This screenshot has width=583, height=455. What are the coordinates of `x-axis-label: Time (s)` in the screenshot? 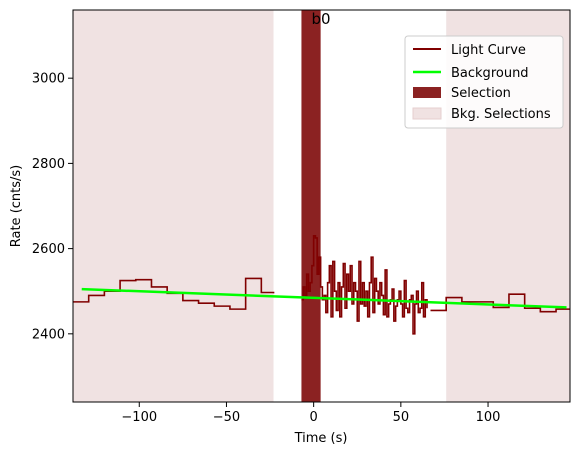 It's located at (321, 438).